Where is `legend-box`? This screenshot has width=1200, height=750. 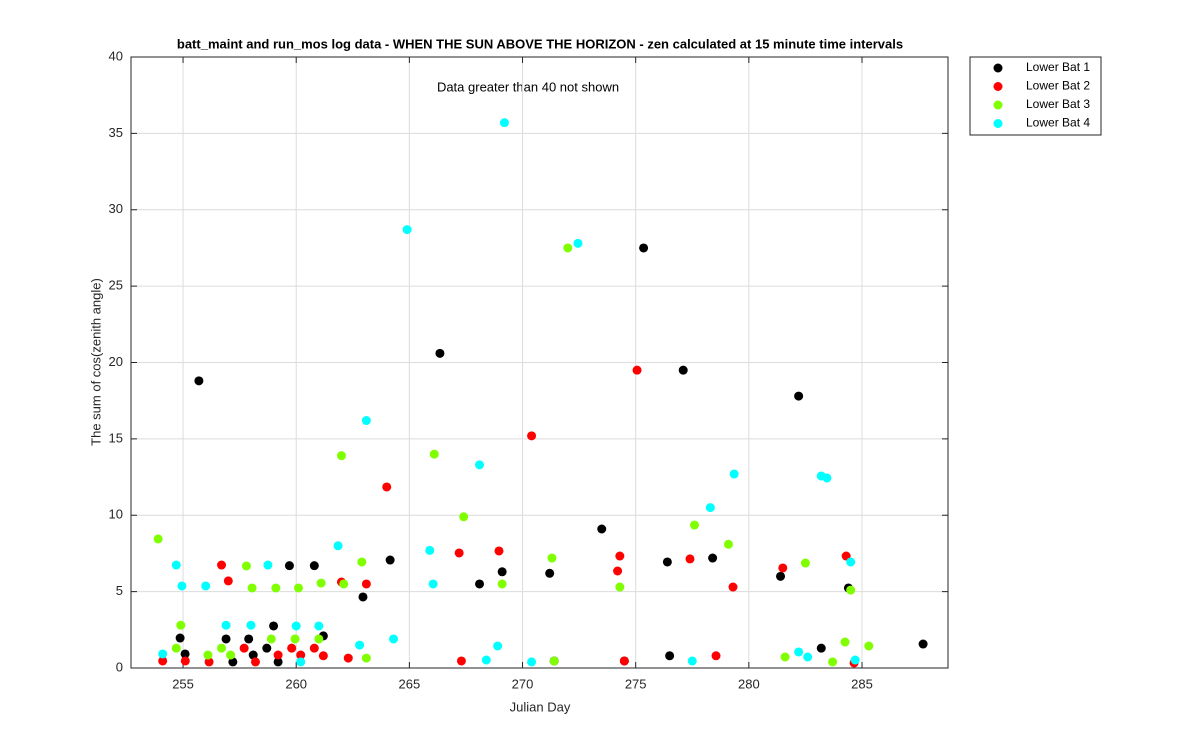
legend-box is located at coordinates (1035, 96).